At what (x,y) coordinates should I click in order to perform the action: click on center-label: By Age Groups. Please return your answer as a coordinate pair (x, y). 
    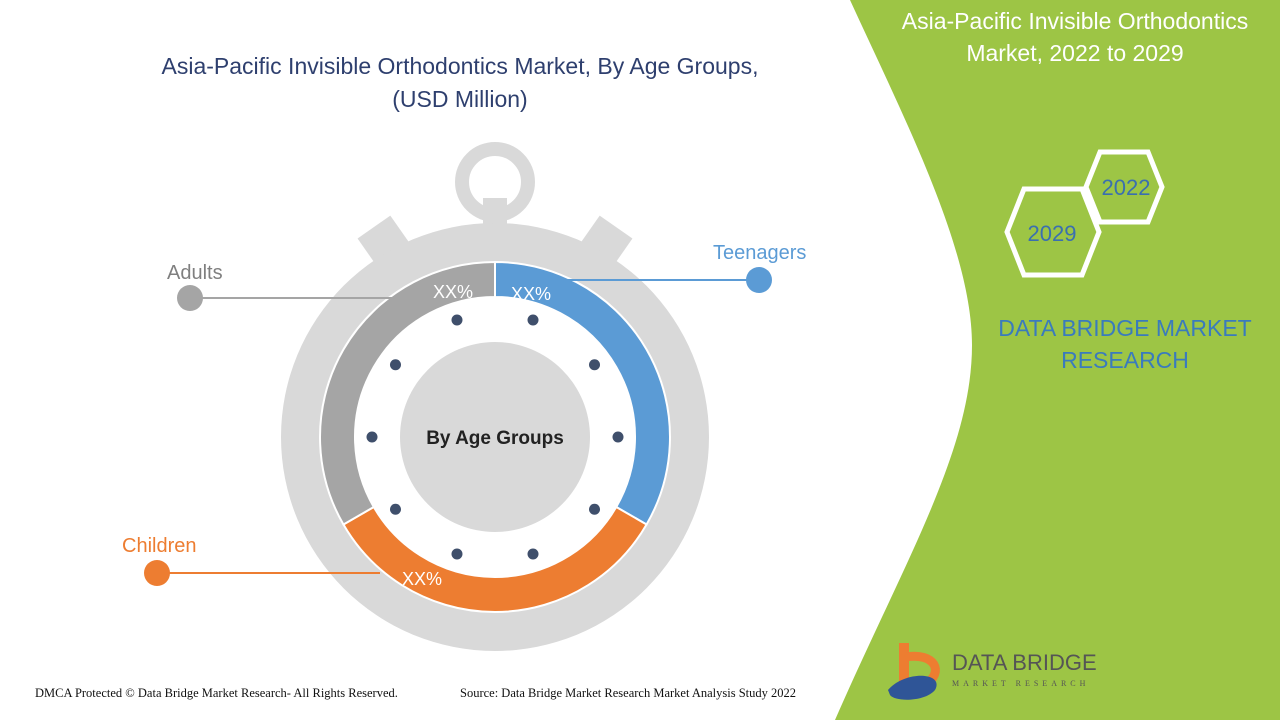
    Looking at the image, I should click on (495, 438).